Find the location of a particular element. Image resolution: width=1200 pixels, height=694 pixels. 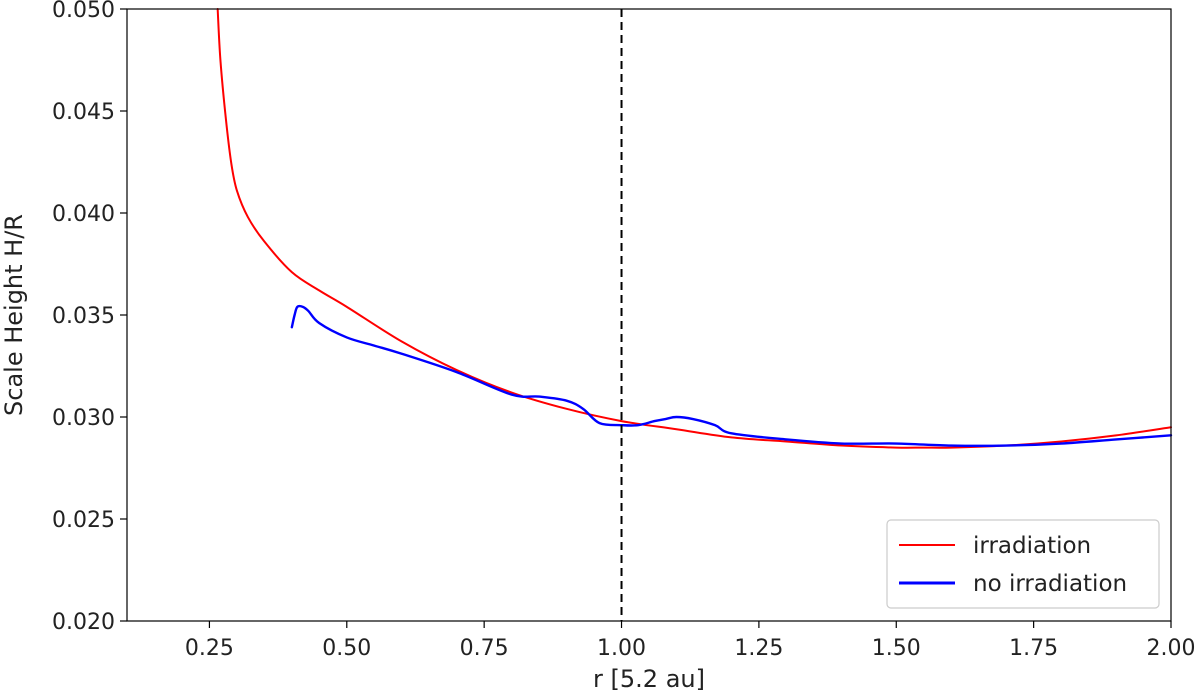

x-tick-label: 0.25 is located at coordinates (209, 648).